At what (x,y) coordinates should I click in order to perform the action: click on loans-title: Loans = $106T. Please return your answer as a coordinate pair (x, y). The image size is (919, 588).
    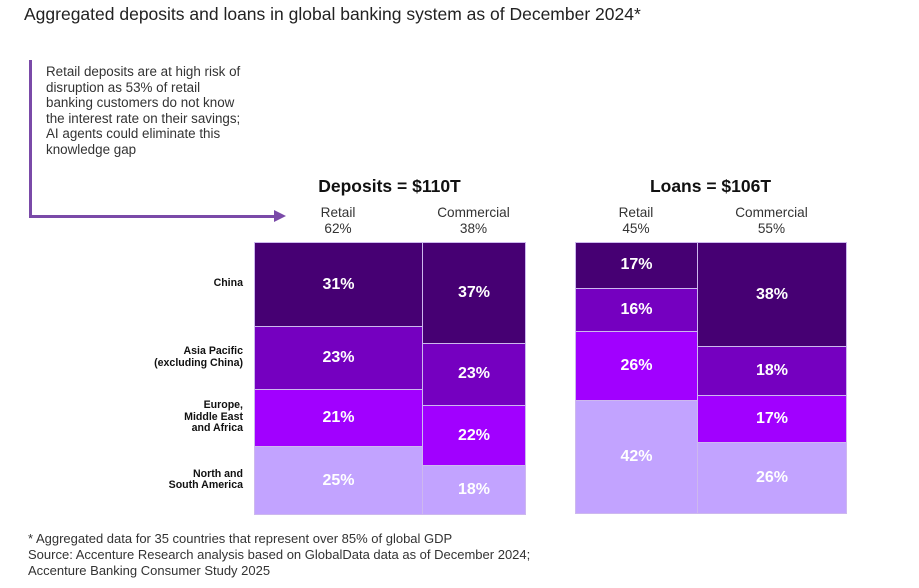
    Looking at the image, I should click on (710, 186).